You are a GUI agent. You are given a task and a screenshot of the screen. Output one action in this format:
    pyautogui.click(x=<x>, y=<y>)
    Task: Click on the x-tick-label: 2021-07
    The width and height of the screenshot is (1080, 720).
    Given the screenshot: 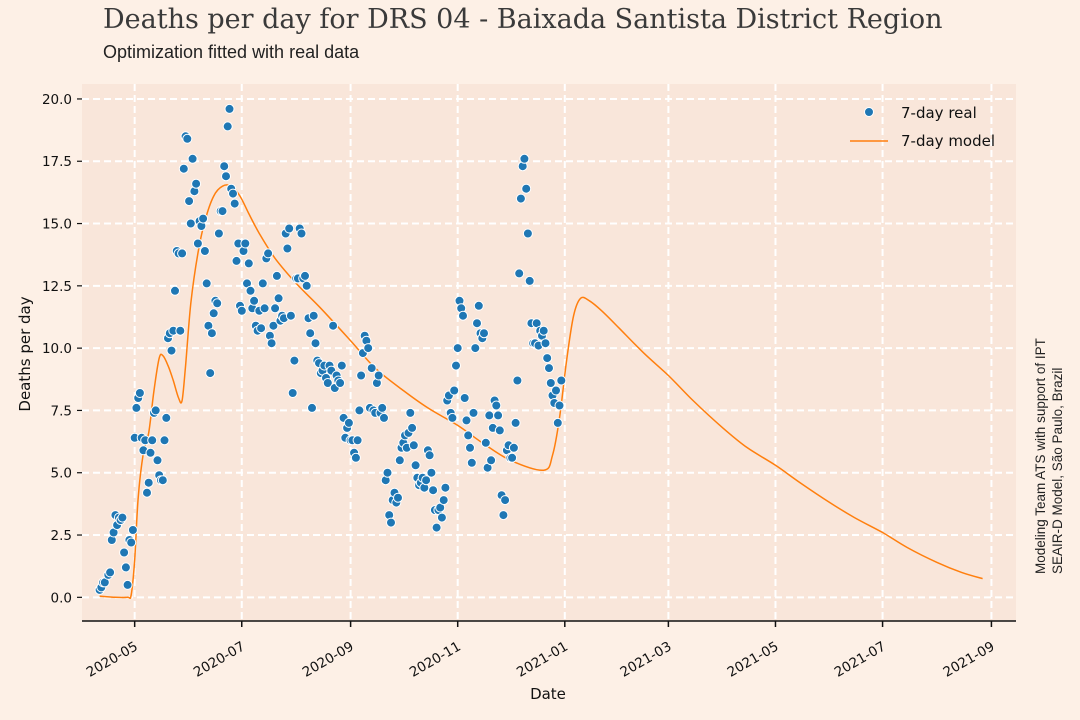 What is the action you would take?
    pyautogui.click(x=860, y=660)
    